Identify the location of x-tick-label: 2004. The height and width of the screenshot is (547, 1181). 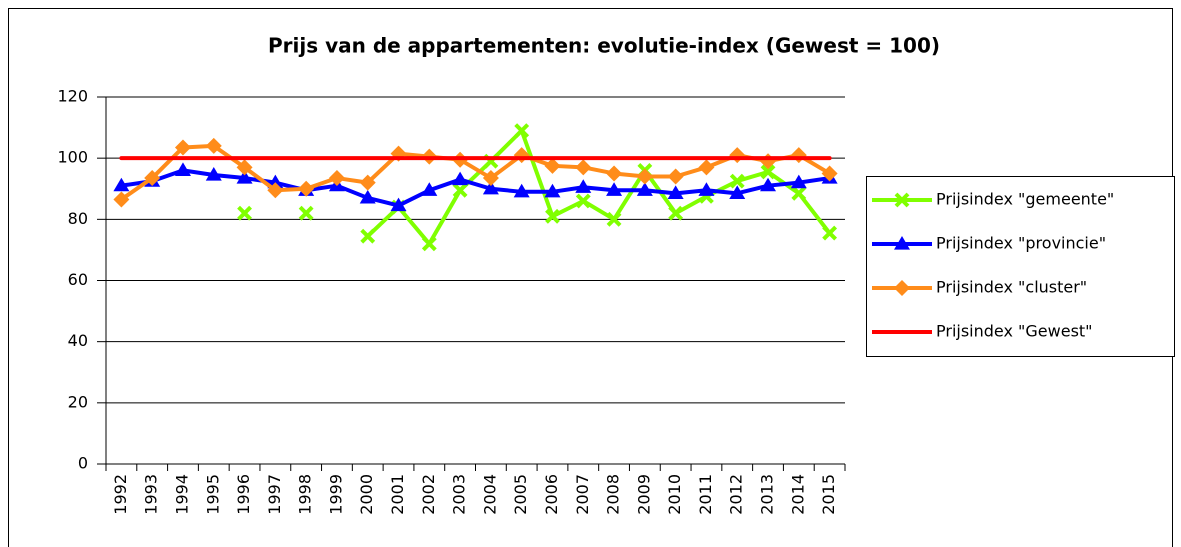
(489, 494).